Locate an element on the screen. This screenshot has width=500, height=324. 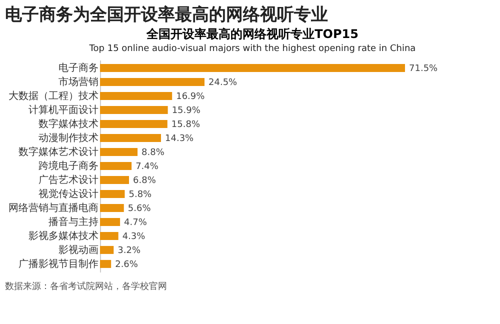
data-label: 7.4% is located at coordinates (147, 167).